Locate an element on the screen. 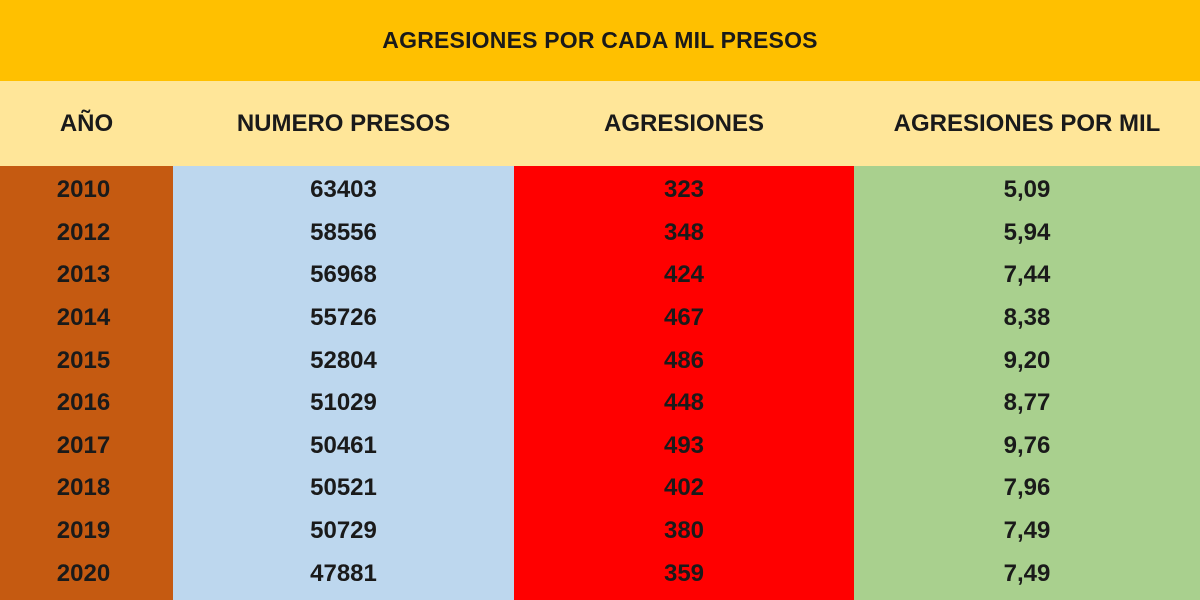  numero-presos-cell: 55726 is located at coordinates (343, 318).